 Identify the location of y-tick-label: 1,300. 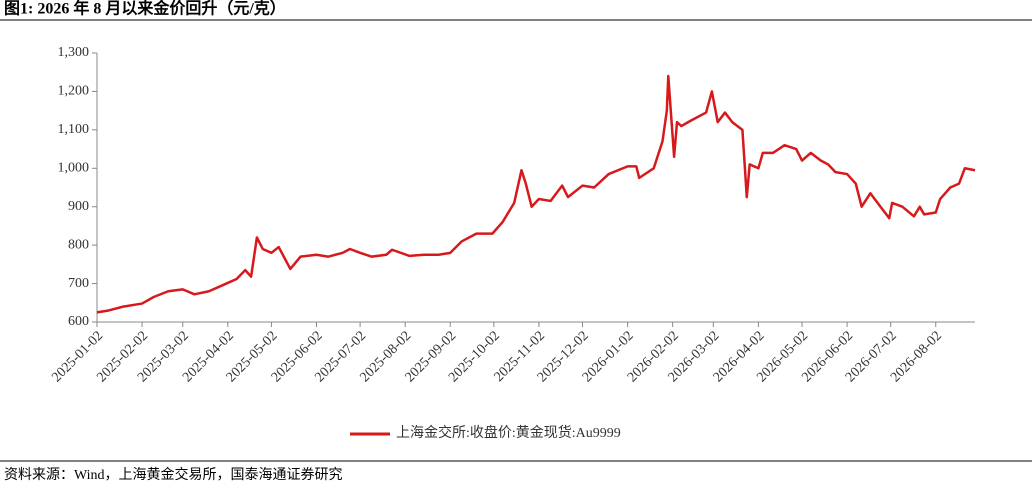
(74, 52).